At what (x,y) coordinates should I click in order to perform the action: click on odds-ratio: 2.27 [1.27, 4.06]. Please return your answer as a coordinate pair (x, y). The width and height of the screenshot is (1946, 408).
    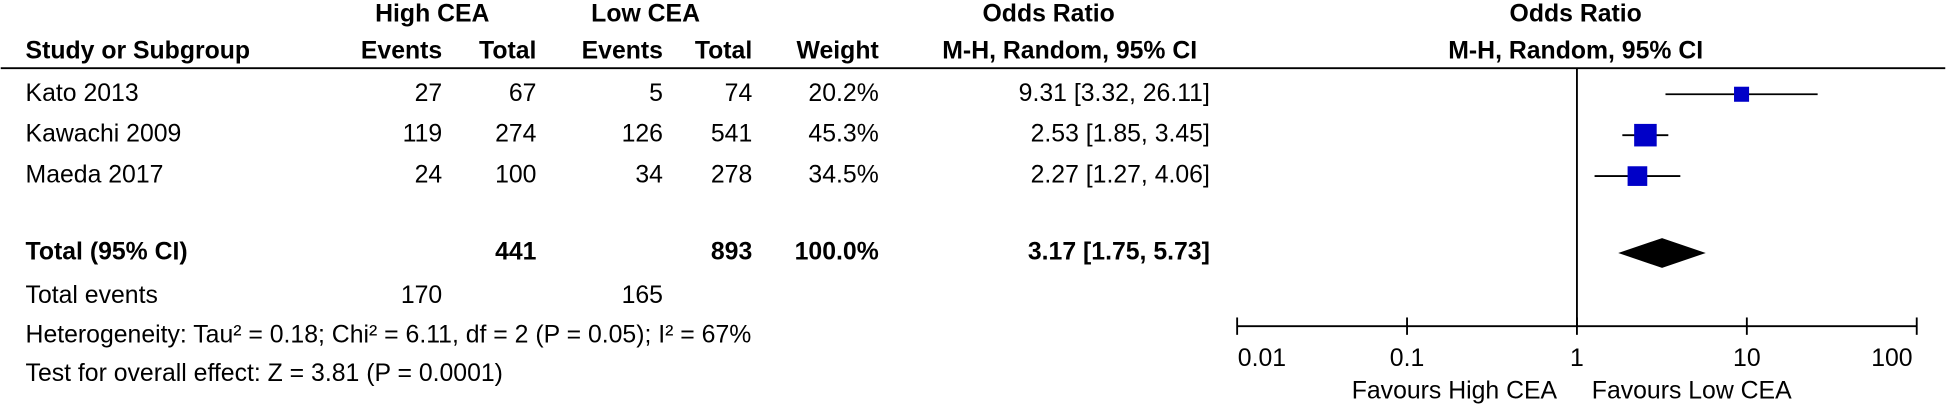
    Looking at the image, I should click on (1120, 175).